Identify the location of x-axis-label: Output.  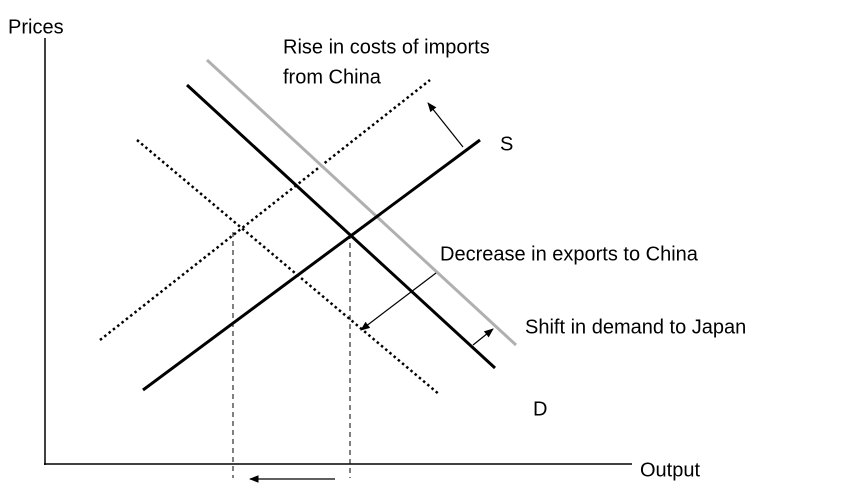
(670, 470).